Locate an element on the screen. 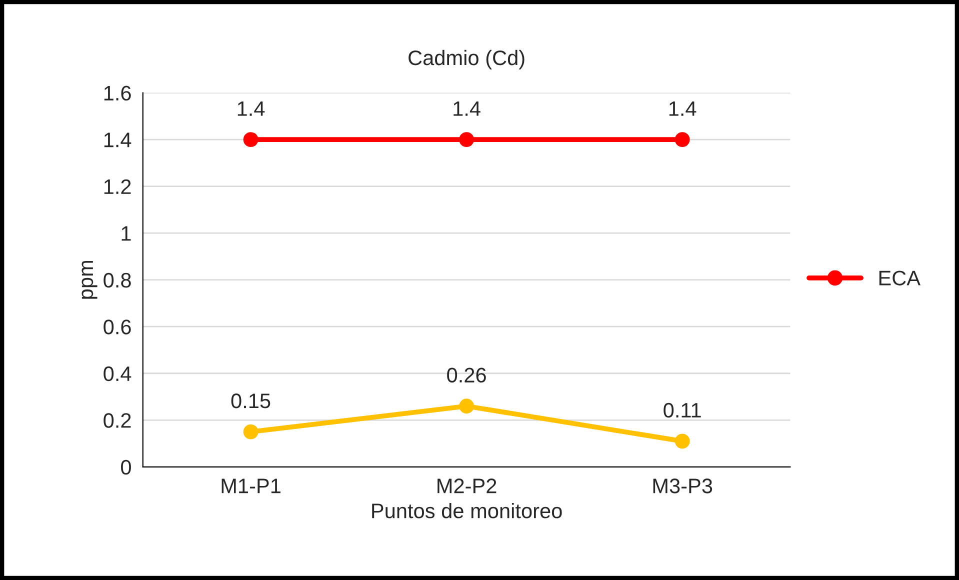 This screenshot has width=959, height=580. y-tick-label: 0.4 is located at coordinates (118, 374).